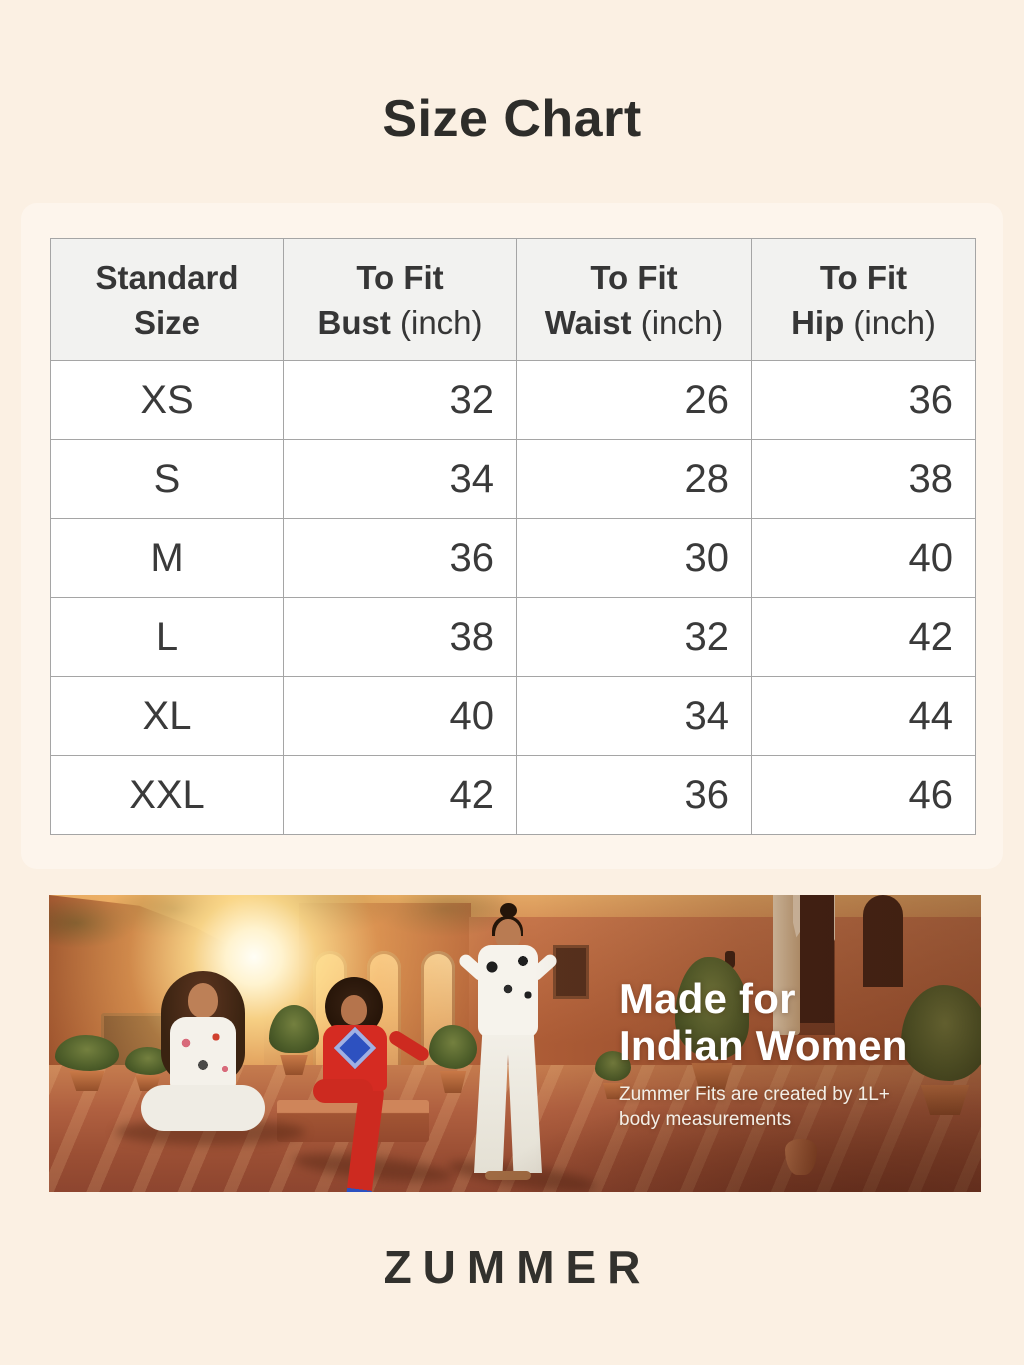 The height and width of the screenshot is (1365, 1024). I want to click on crossed-legs, so click(203, 1108).